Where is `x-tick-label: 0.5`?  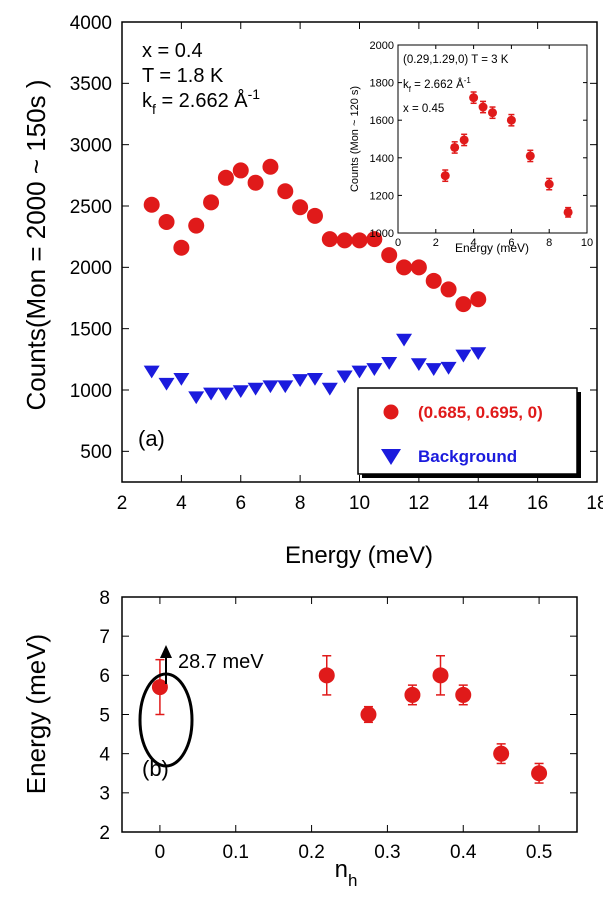
x-tick-label: 0.5 is located at coordinates (539, 852).